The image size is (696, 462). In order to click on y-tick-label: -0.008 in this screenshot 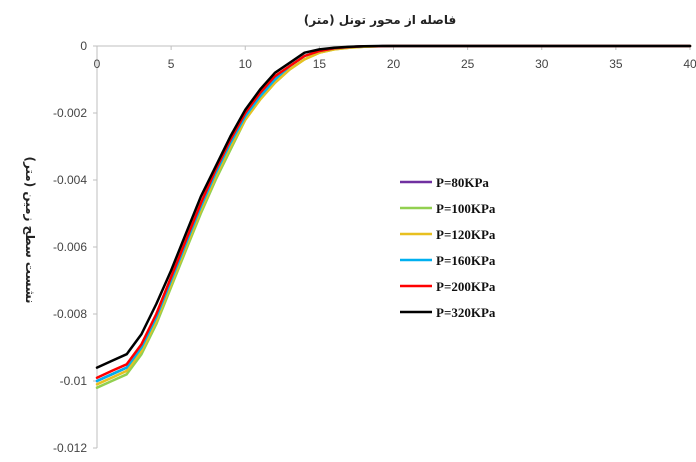, I will do `click(70, 314)`.